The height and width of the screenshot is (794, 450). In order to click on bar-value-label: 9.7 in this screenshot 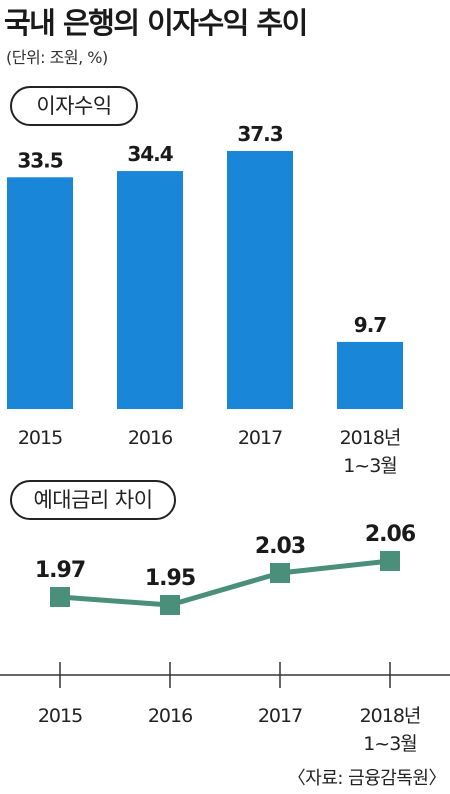, I will do `click(370, 325)`.